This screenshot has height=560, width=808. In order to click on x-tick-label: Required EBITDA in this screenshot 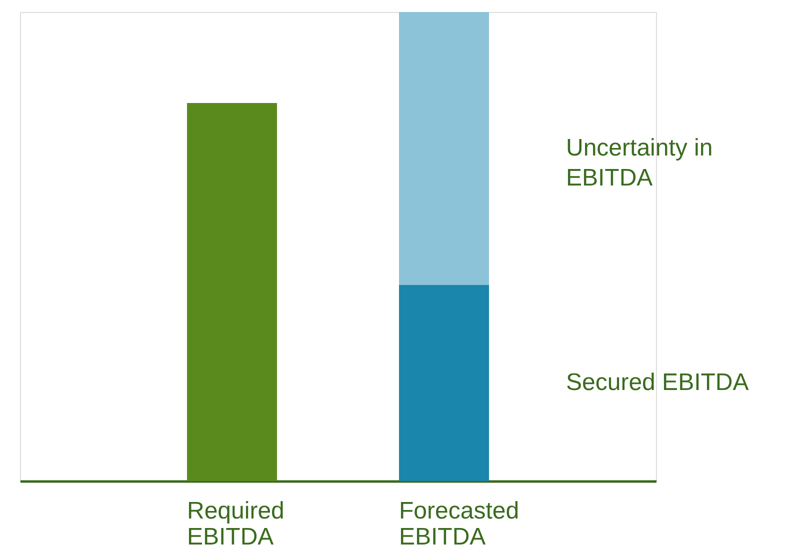, I will do `click(235, 524)`.